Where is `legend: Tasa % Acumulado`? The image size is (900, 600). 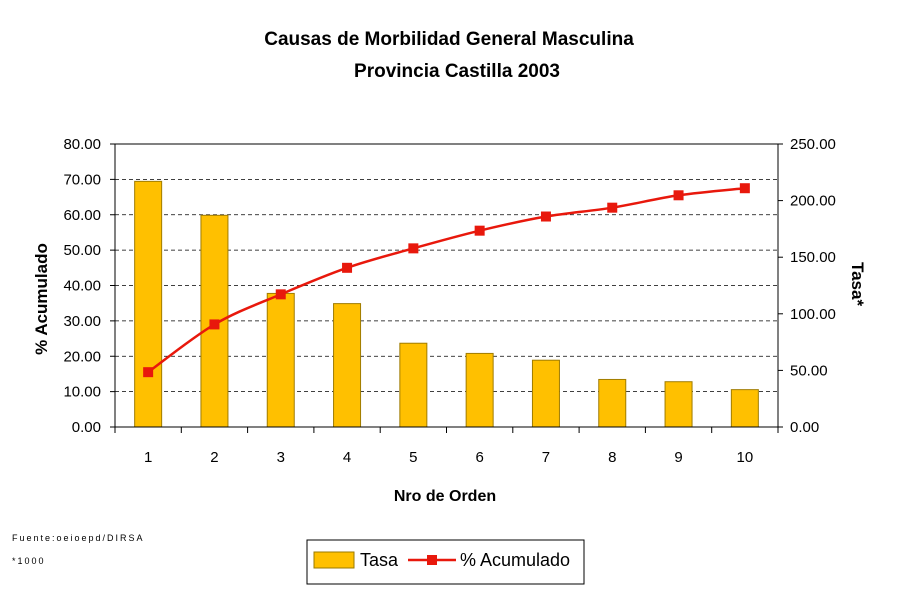 legend: Tasa % Acumulado is located at coordinates (445, 562).